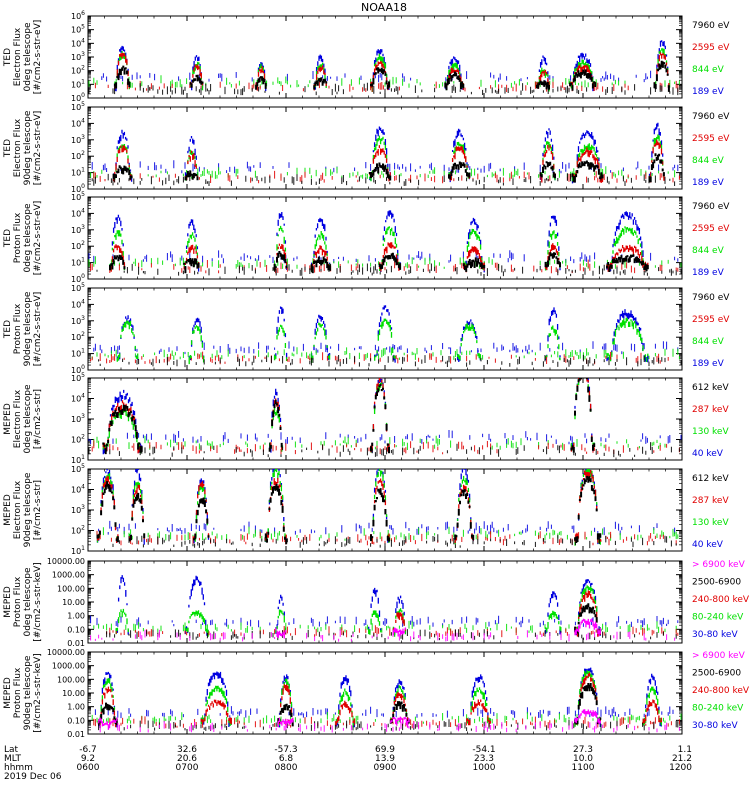  I want to click on x-tick-hhmm: 1000, so click(484, 768).